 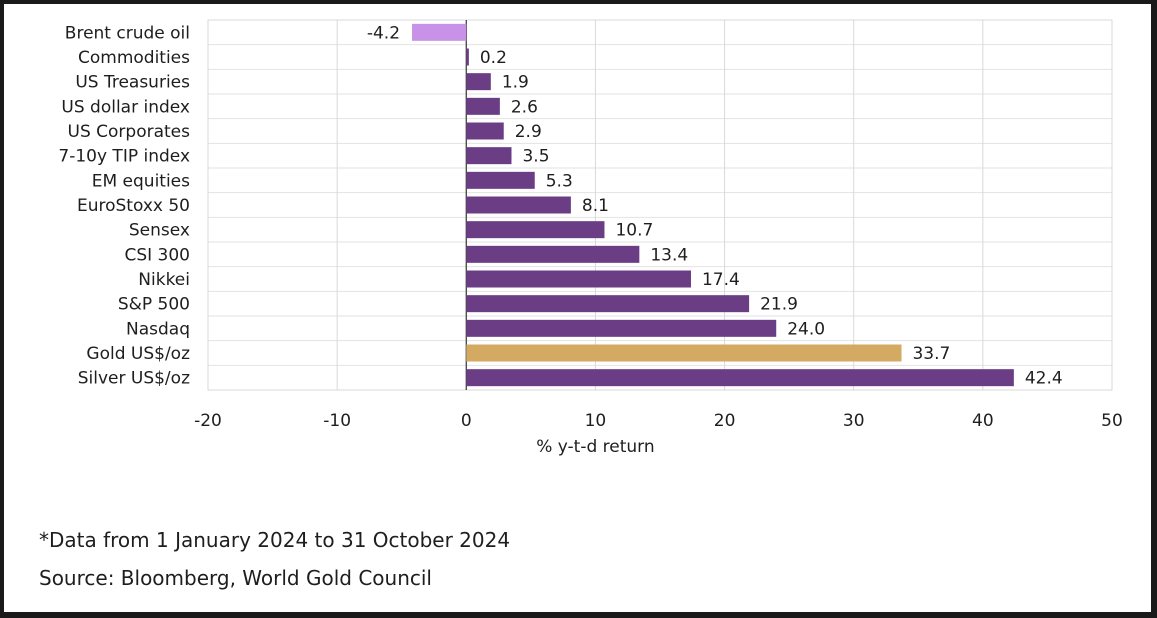 I want to click on category-label: Brent crude oil, so click(x=127, y=33).